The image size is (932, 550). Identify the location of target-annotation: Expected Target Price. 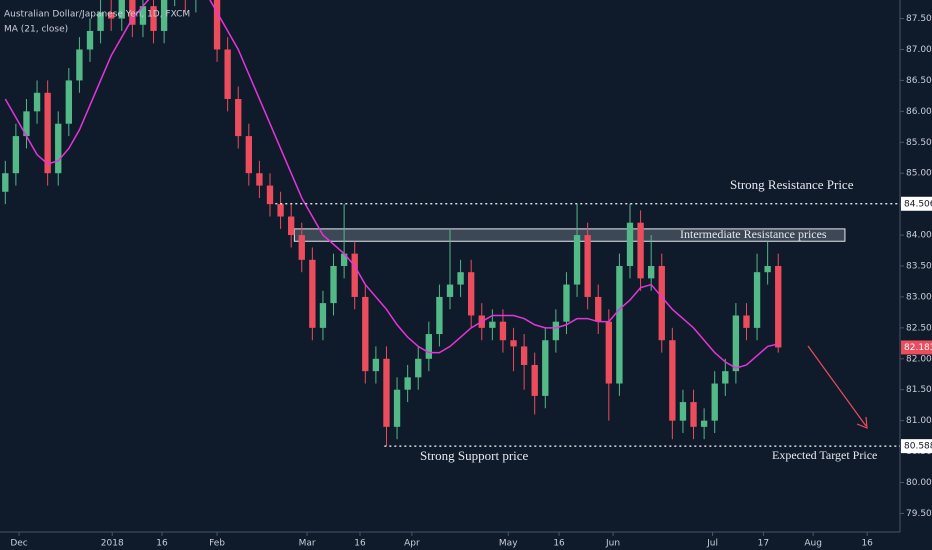
(824, 455).